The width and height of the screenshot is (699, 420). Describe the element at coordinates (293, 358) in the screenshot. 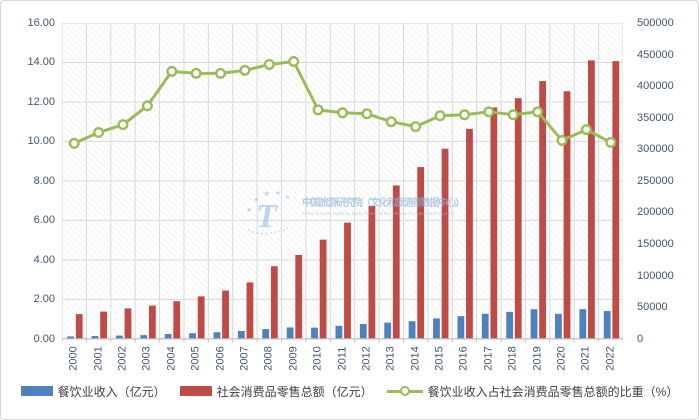

I see `year-label: 2009` at that location.